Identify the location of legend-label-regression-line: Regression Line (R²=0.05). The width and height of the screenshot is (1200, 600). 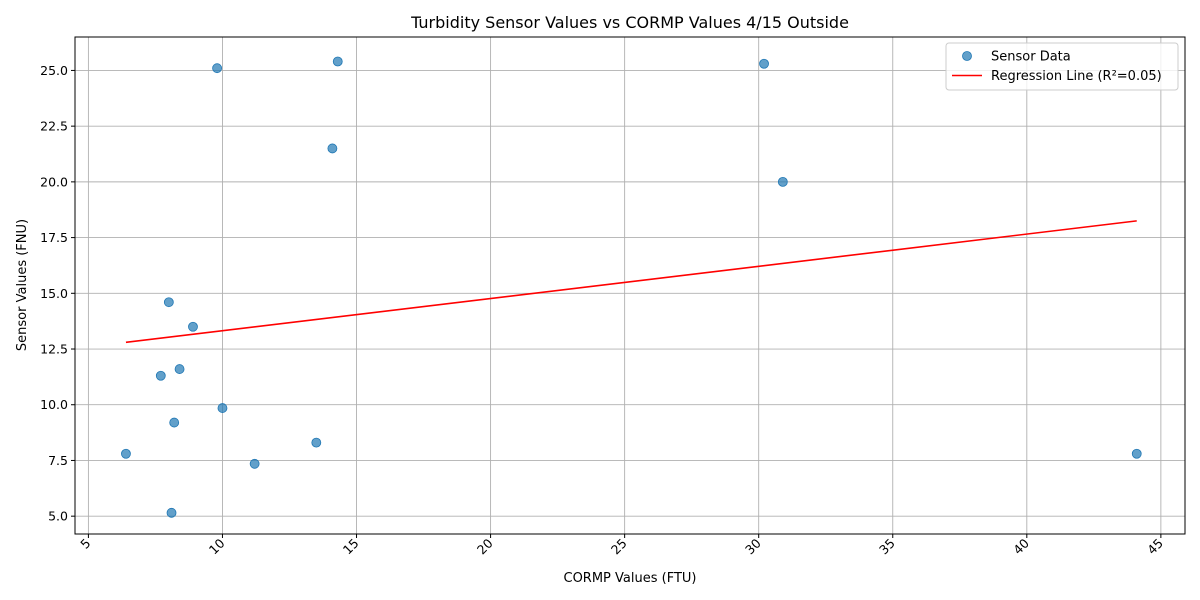
(1076, 76).